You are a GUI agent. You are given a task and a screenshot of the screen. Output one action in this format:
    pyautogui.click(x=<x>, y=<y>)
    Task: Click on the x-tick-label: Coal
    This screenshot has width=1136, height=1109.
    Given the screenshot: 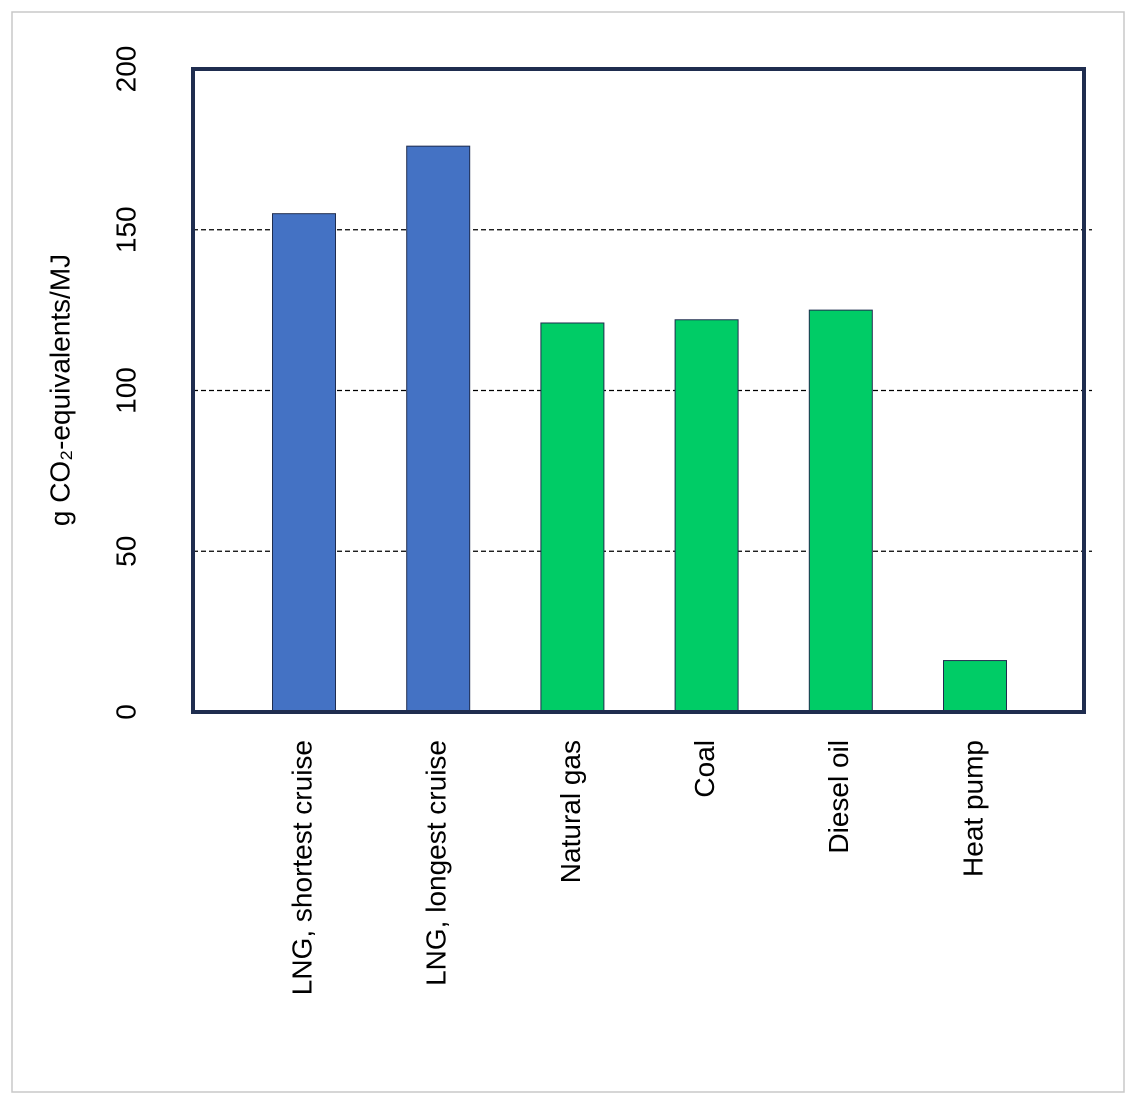 What is the action you would take?
    pyautogui.click(x=704, y=769)
    